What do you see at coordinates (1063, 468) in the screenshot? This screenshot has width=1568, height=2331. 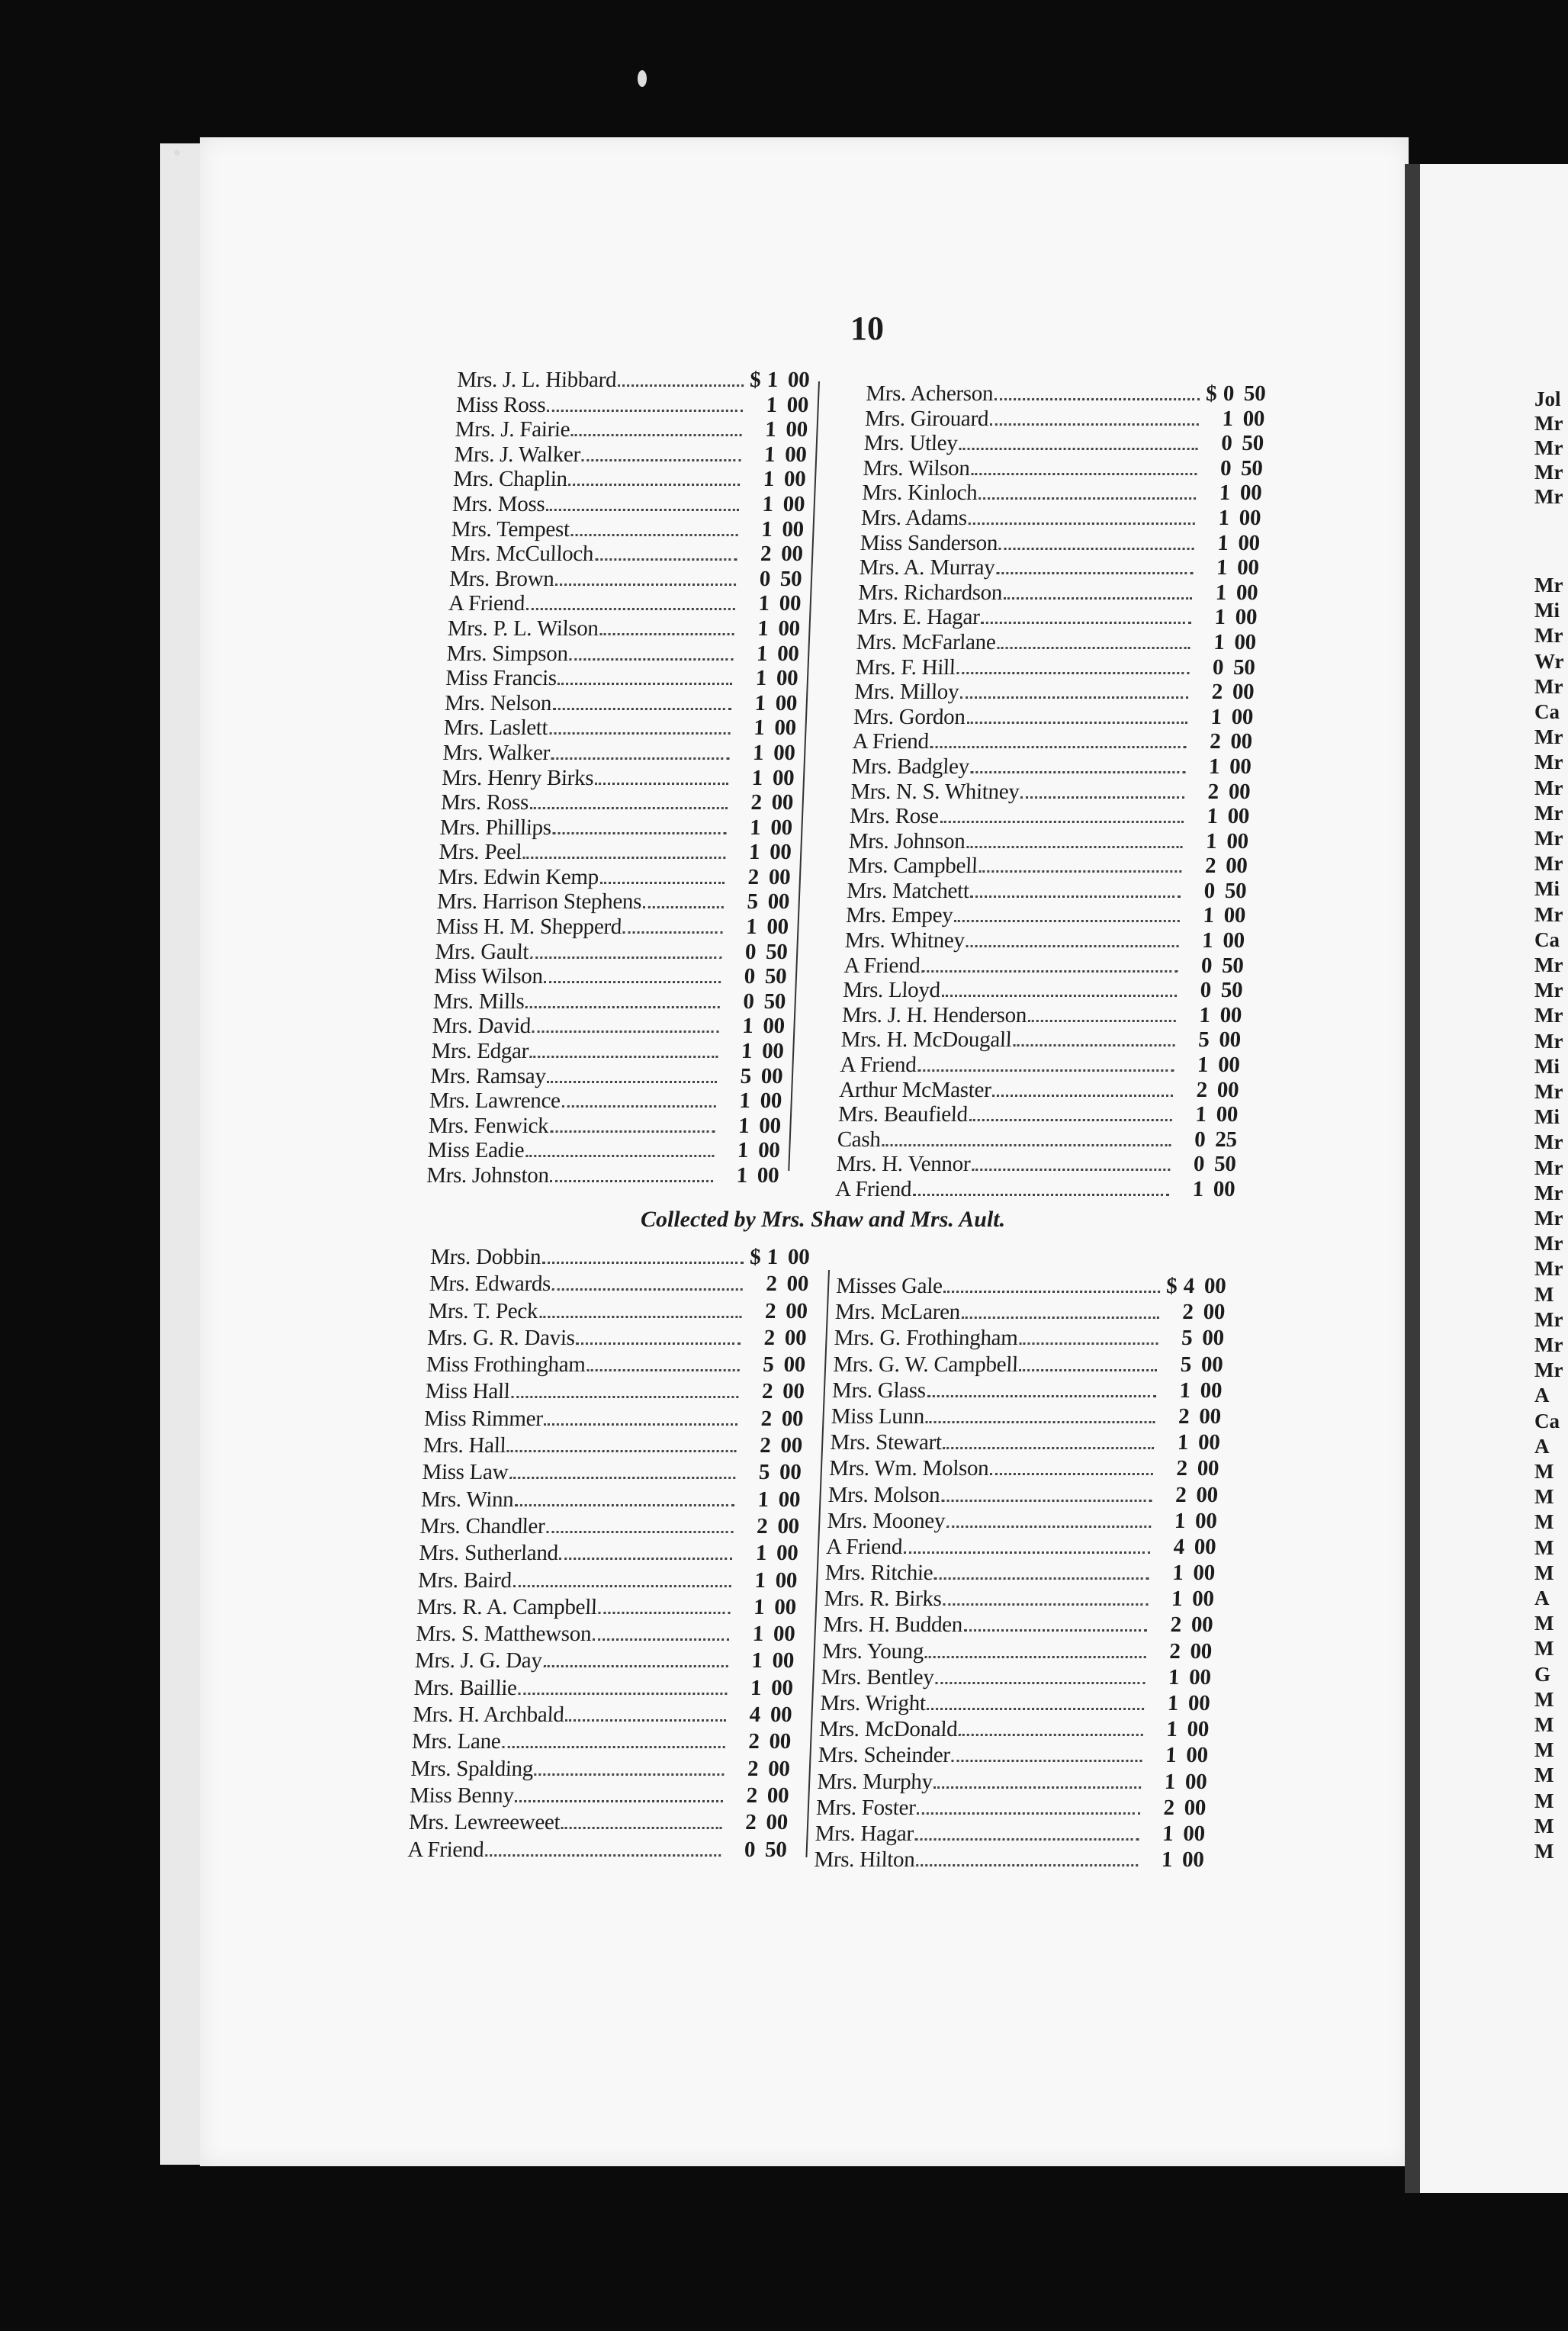 I see `contributor-row: Mrs. Wilson 0 50` at bounding box center [1063, 468].